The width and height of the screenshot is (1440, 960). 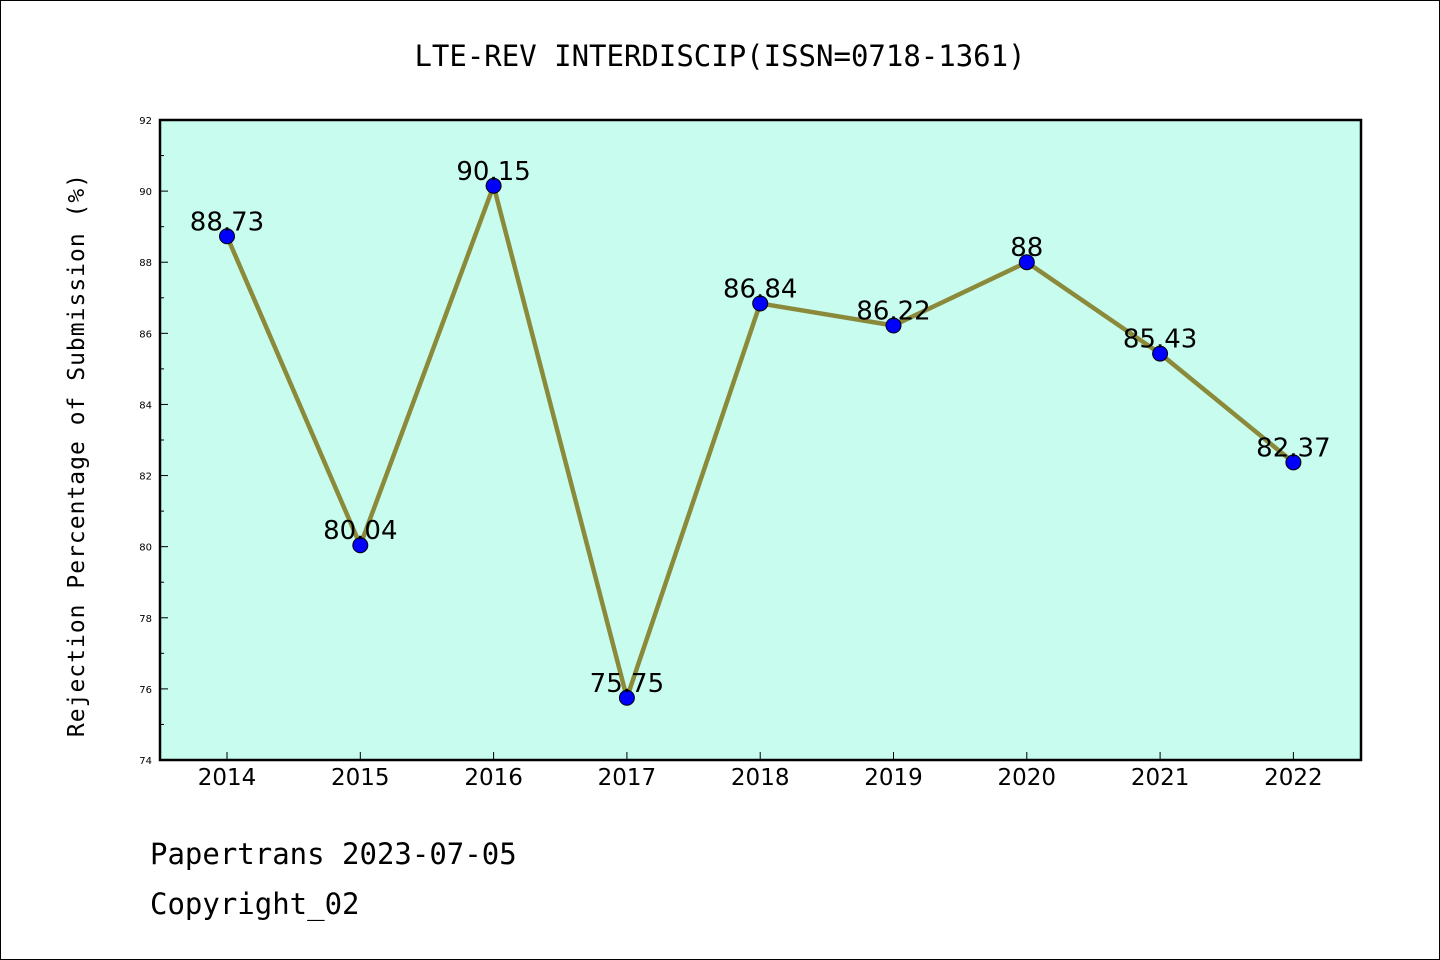 I want to click on data-point-2019, so click(x=893, y=325).